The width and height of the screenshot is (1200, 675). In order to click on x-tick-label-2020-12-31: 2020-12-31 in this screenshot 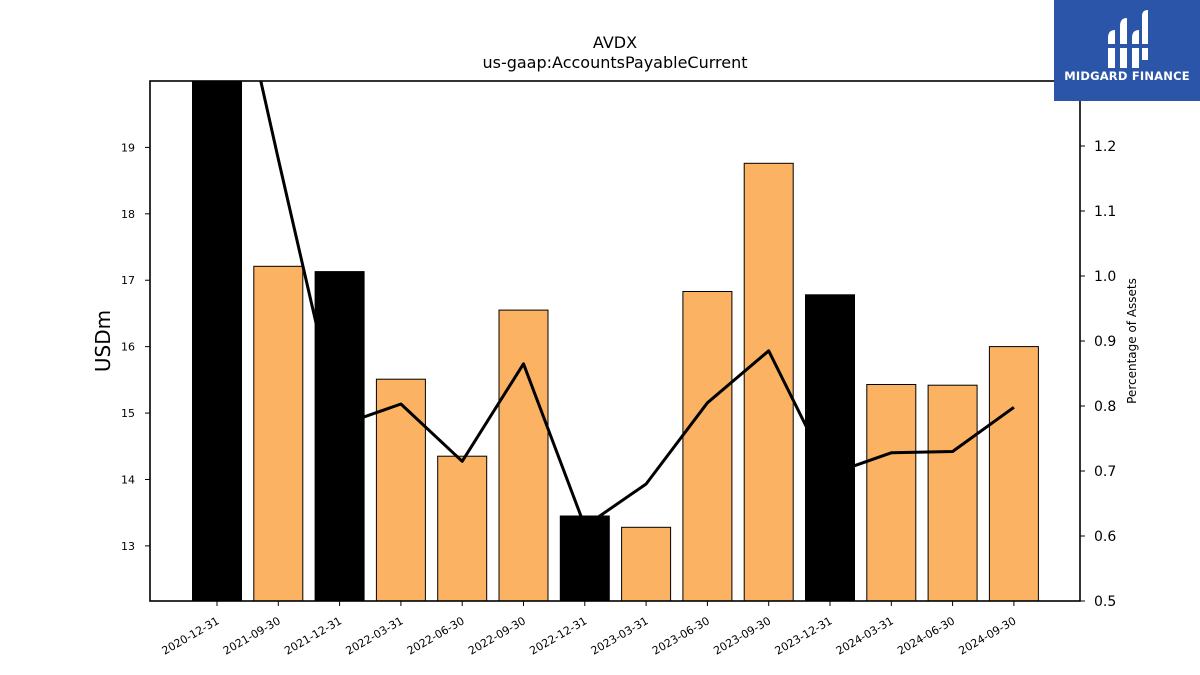, I will do `click(191, 635)`.